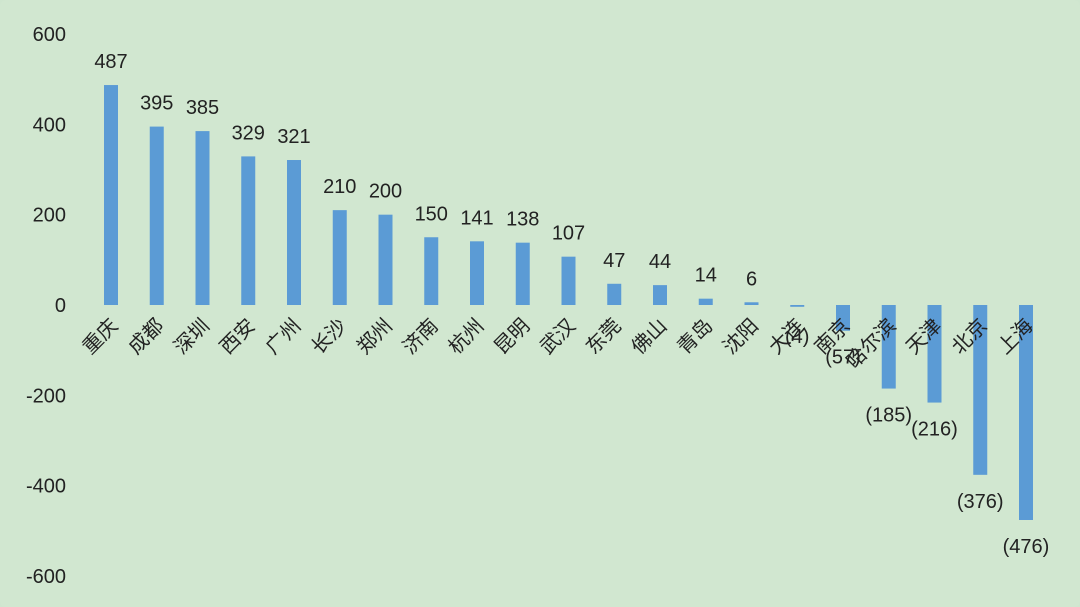 The image size is (1080, 607). I want to click on data-label: 44, so click(660, 262).